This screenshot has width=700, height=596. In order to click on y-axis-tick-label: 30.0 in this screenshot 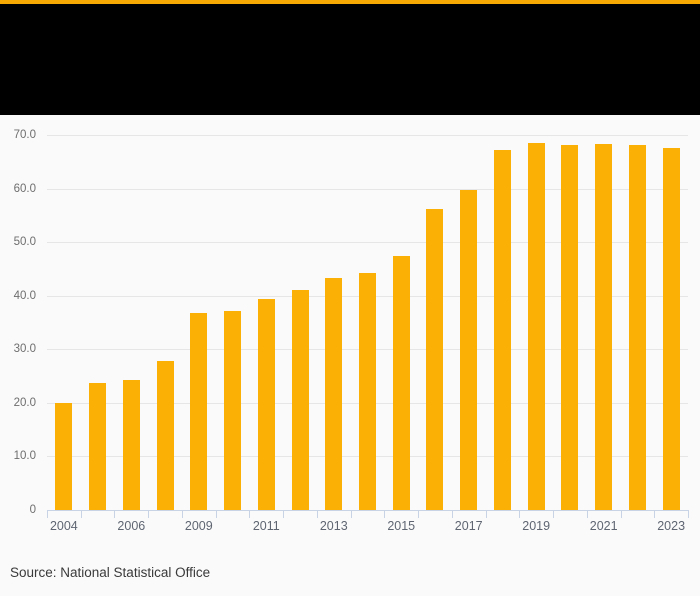, I will do `click(24, 349)`.